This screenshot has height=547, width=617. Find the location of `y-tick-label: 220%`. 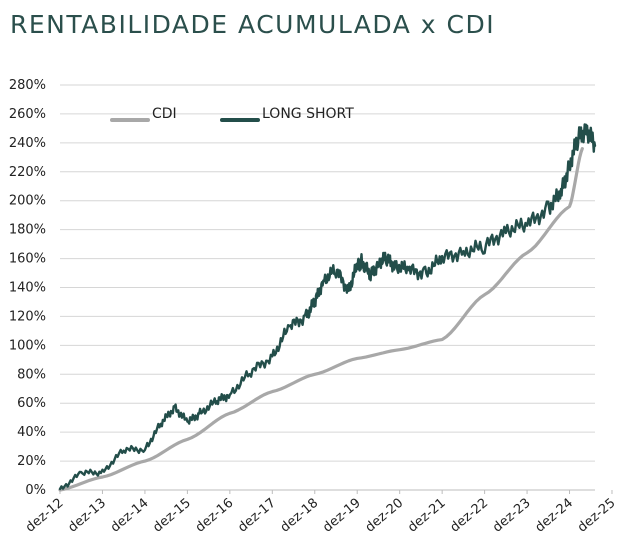

y-tick-label: 220% is located at coordinates (27, 172).